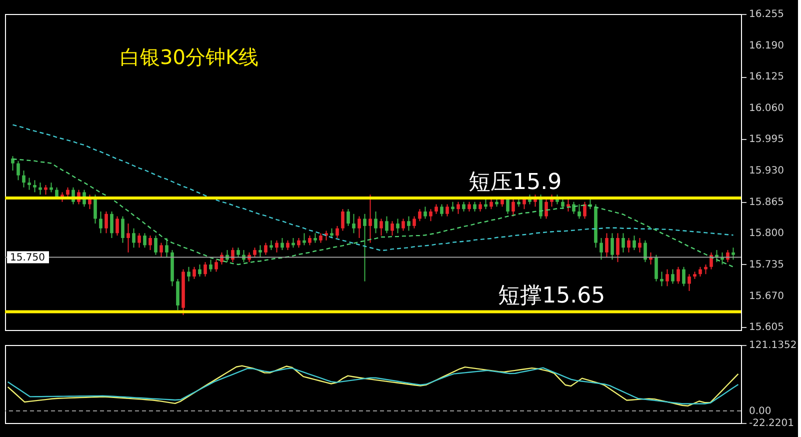  I want to click on y-tick-label: -22.2201, so click(771, 423).